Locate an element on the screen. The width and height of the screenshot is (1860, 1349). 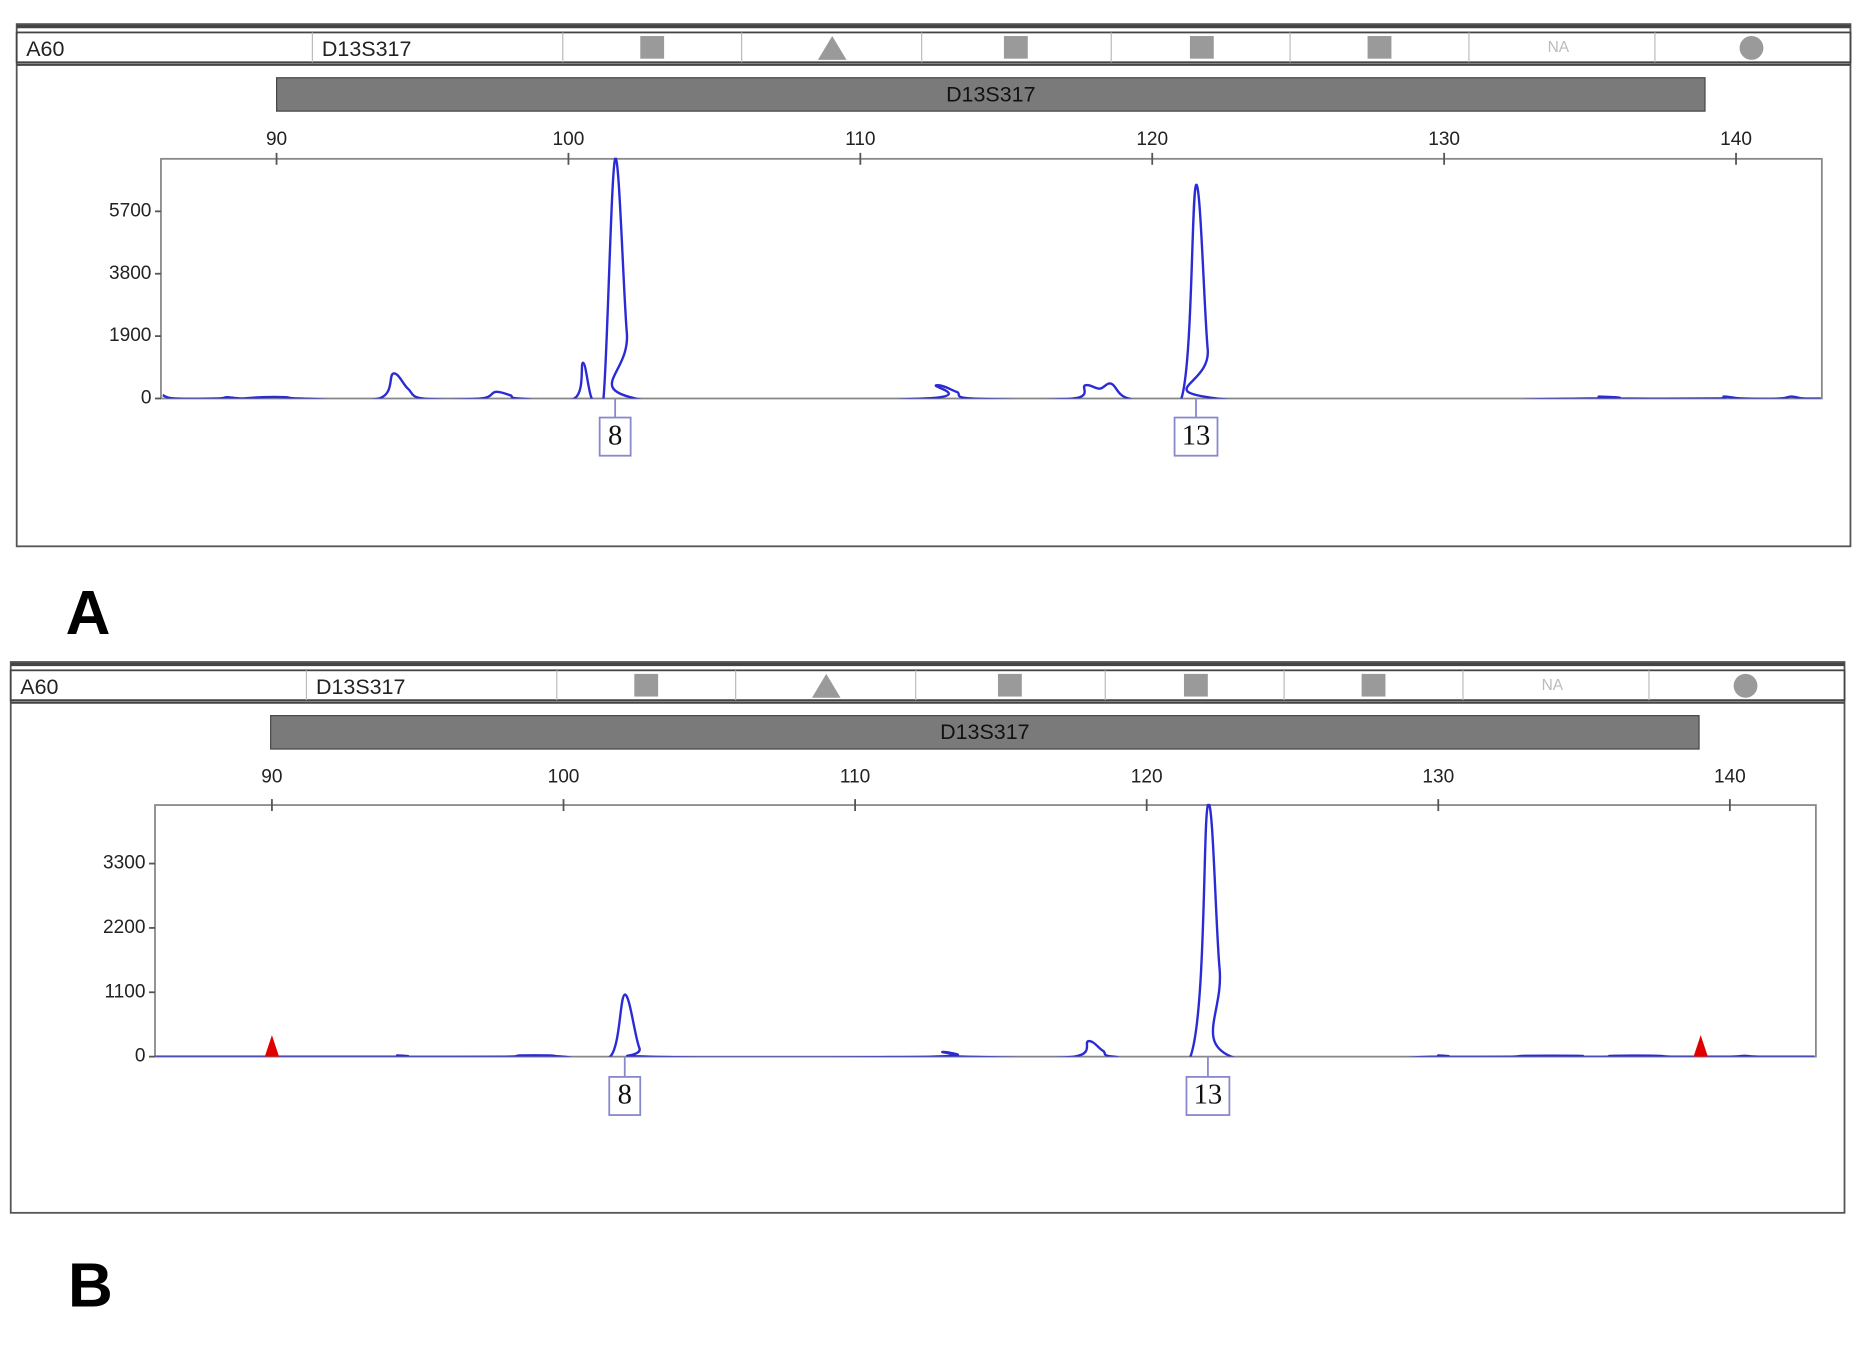
y-tick-label: 5700 is located at coordinates (130, 210).